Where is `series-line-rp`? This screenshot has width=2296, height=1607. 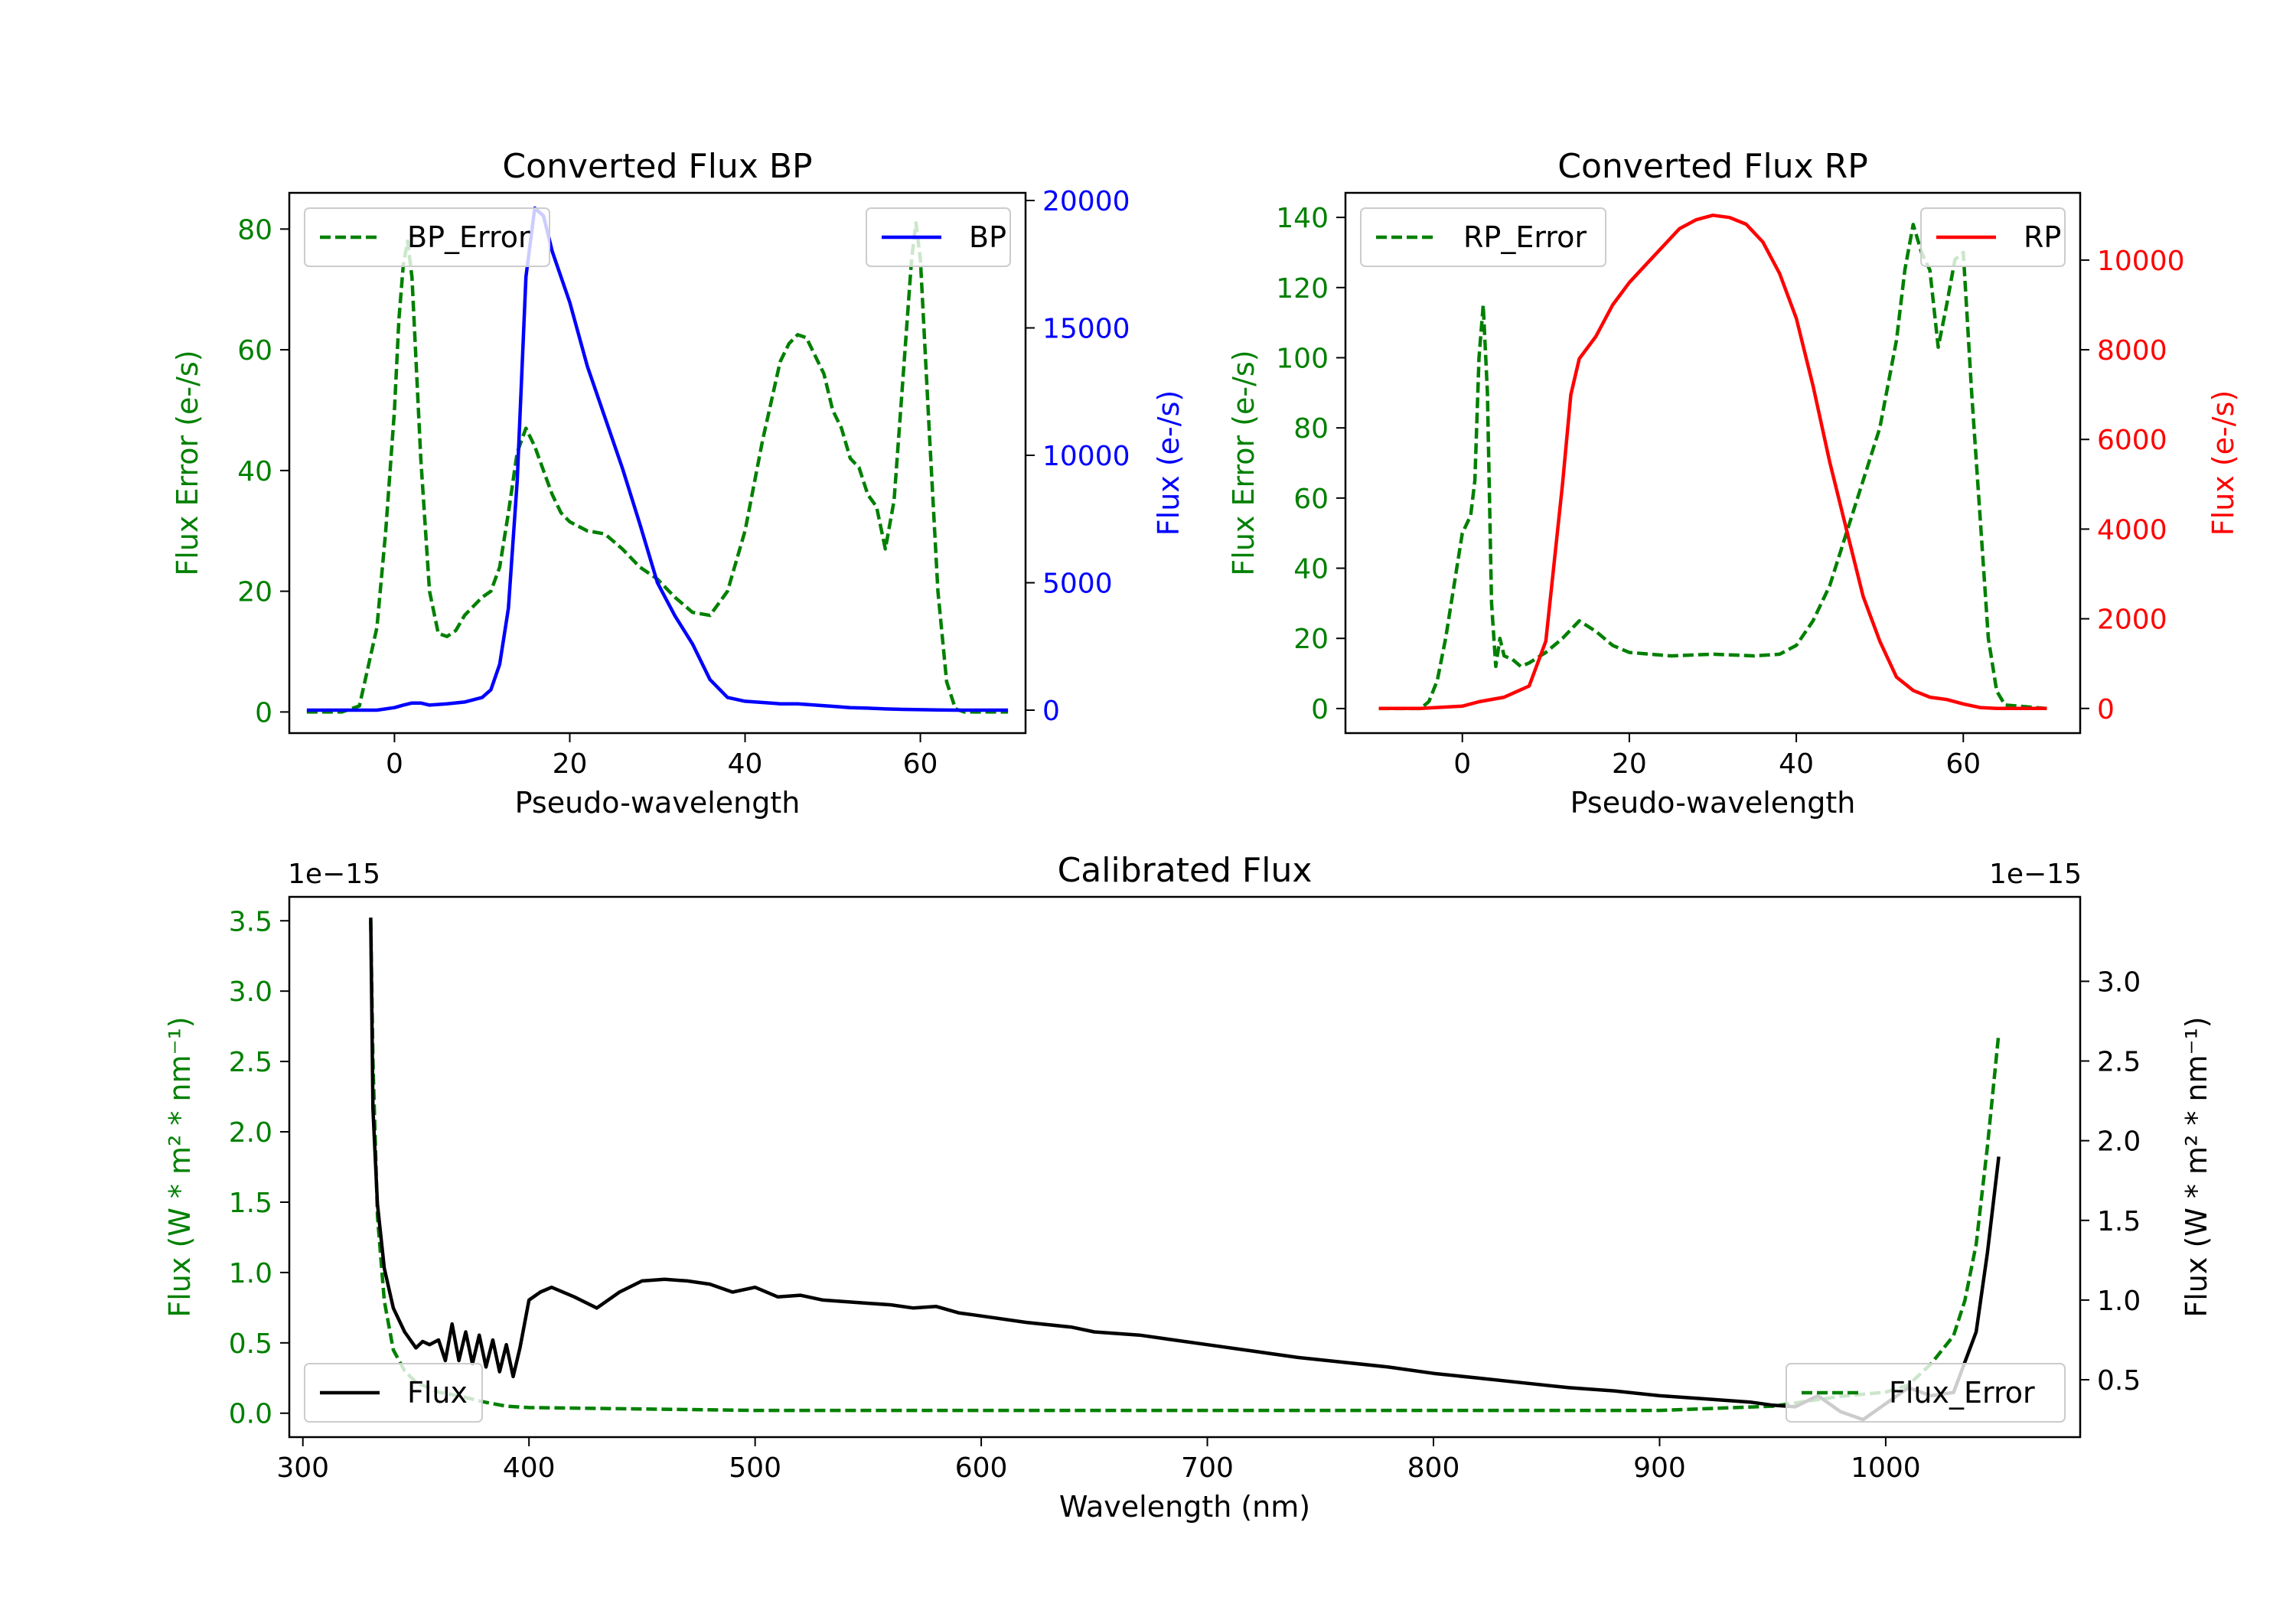 series-line-rp is located at coordinates (1712, 463).